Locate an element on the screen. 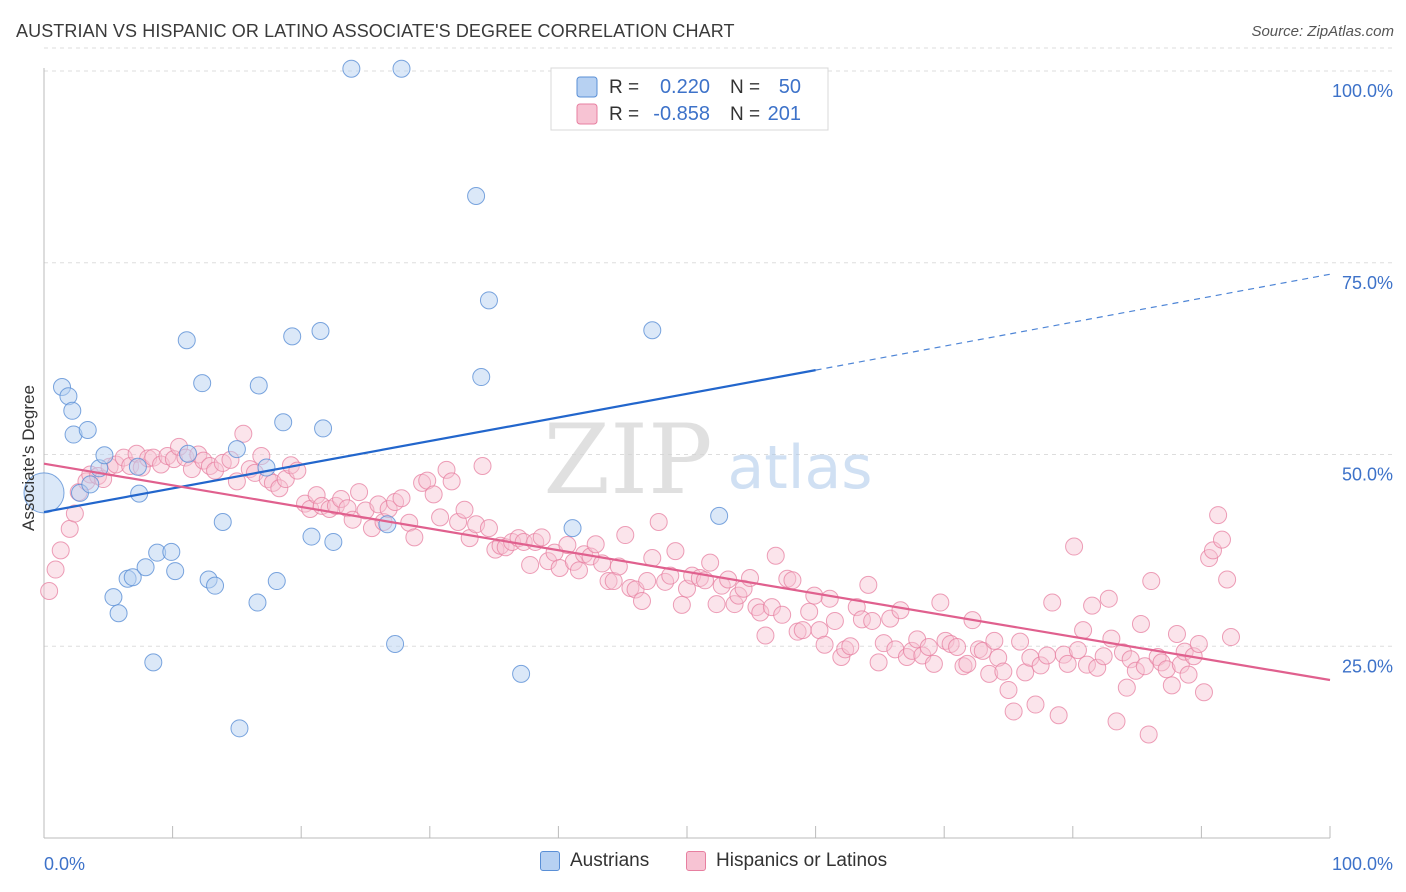  austrians-trend-line is located at coordinates (429, 441).